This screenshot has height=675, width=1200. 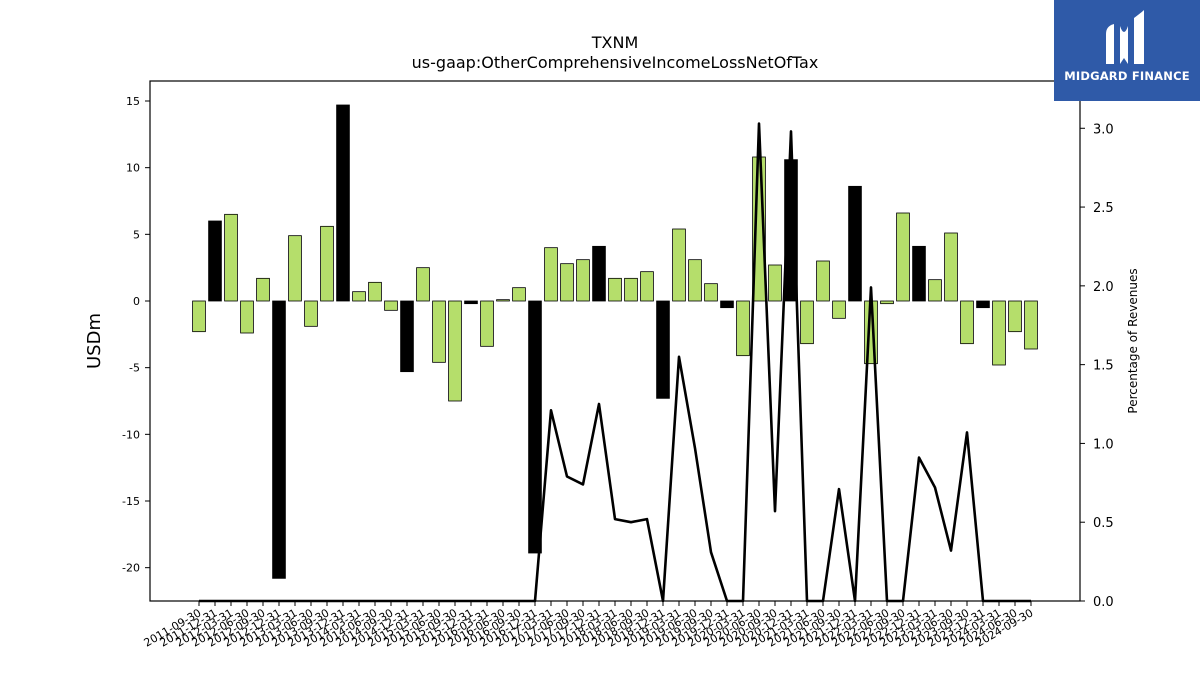 What do you see at coordinates (1103, 208) in the screenshot?
I see `y2-tick-label: 2.5` at bounding box center [1103, 208].